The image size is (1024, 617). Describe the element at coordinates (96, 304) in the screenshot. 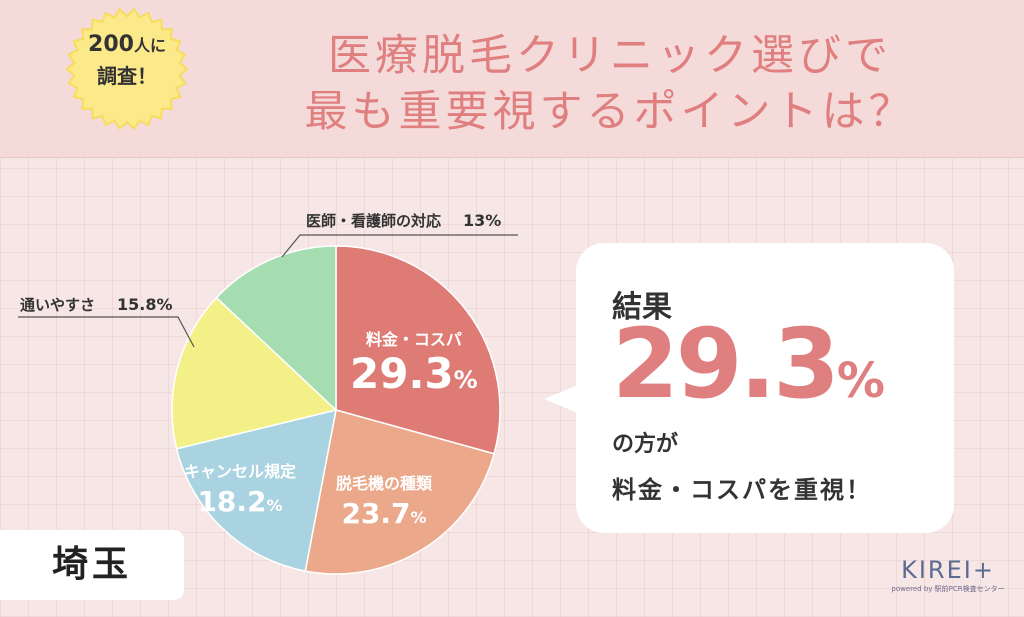

I see `label-s3: 通いやすさ 15.8%` at that location.